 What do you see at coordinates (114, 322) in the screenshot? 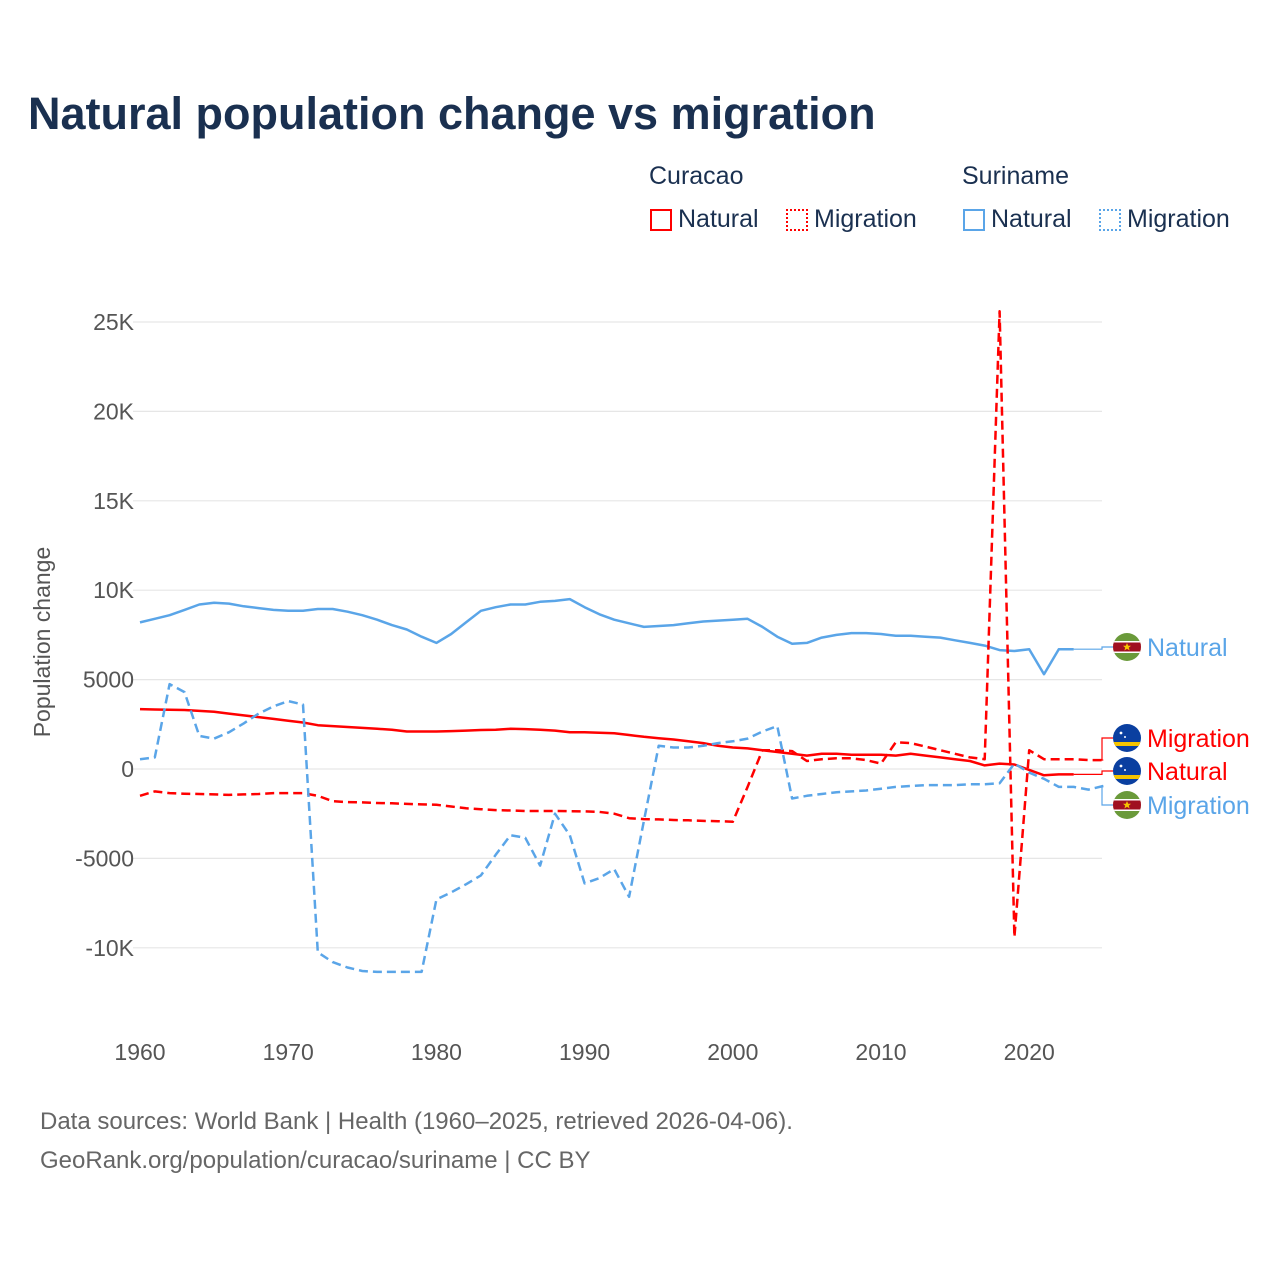
I see `y-tick-label: 25K` at bounding box center [114, 322].